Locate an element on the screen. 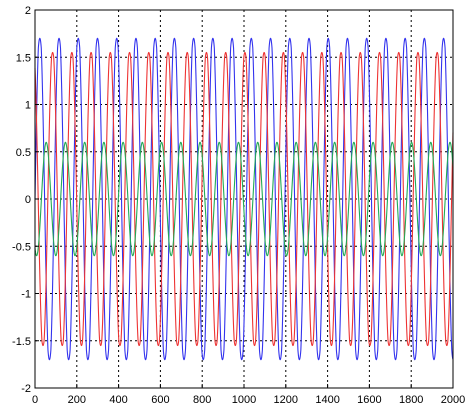 The width and height of the screenshot is (468, 412). y-tick-label: -0.5 is located at coordinates (21, 247).